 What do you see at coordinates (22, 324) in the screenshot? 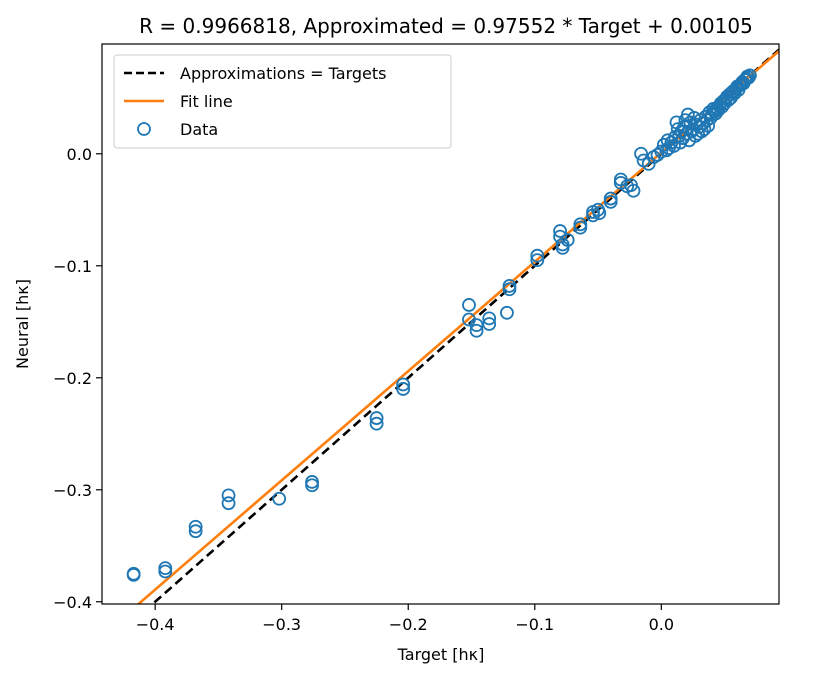
I see `y-axis-label: Neural [hκ]` at bounding box center [22, 324].